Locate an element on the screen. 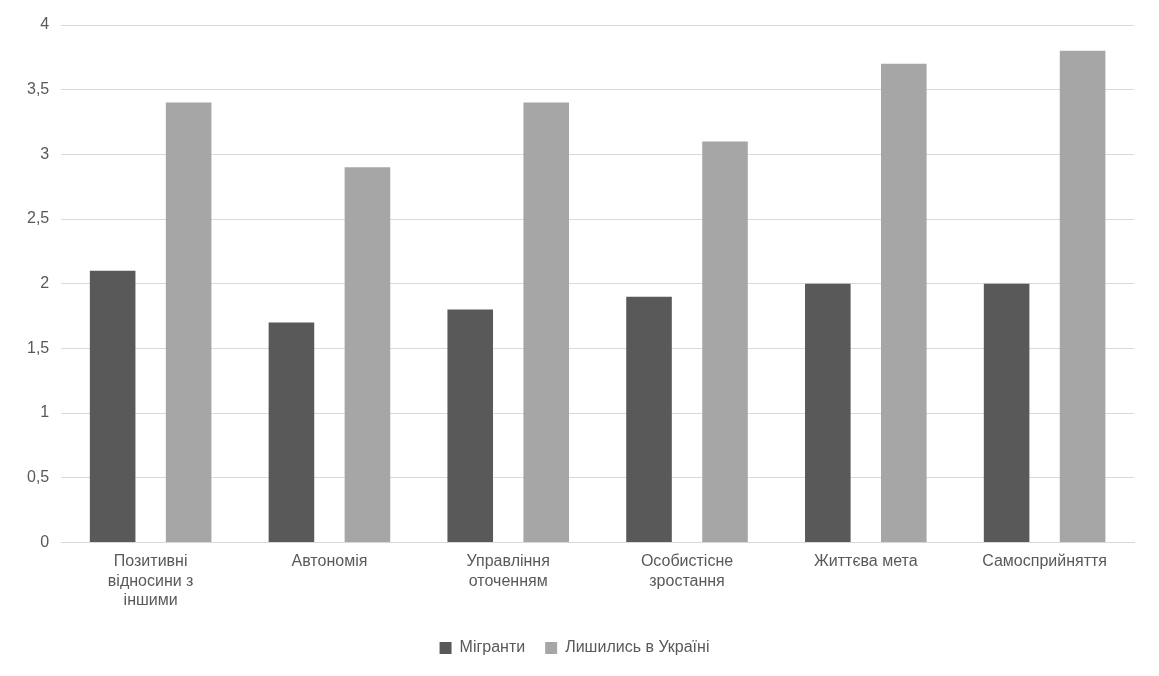 The width and height of the screenshot is (1159, 676). x-tick-label: Автономія is located at coordinates (329, 561).